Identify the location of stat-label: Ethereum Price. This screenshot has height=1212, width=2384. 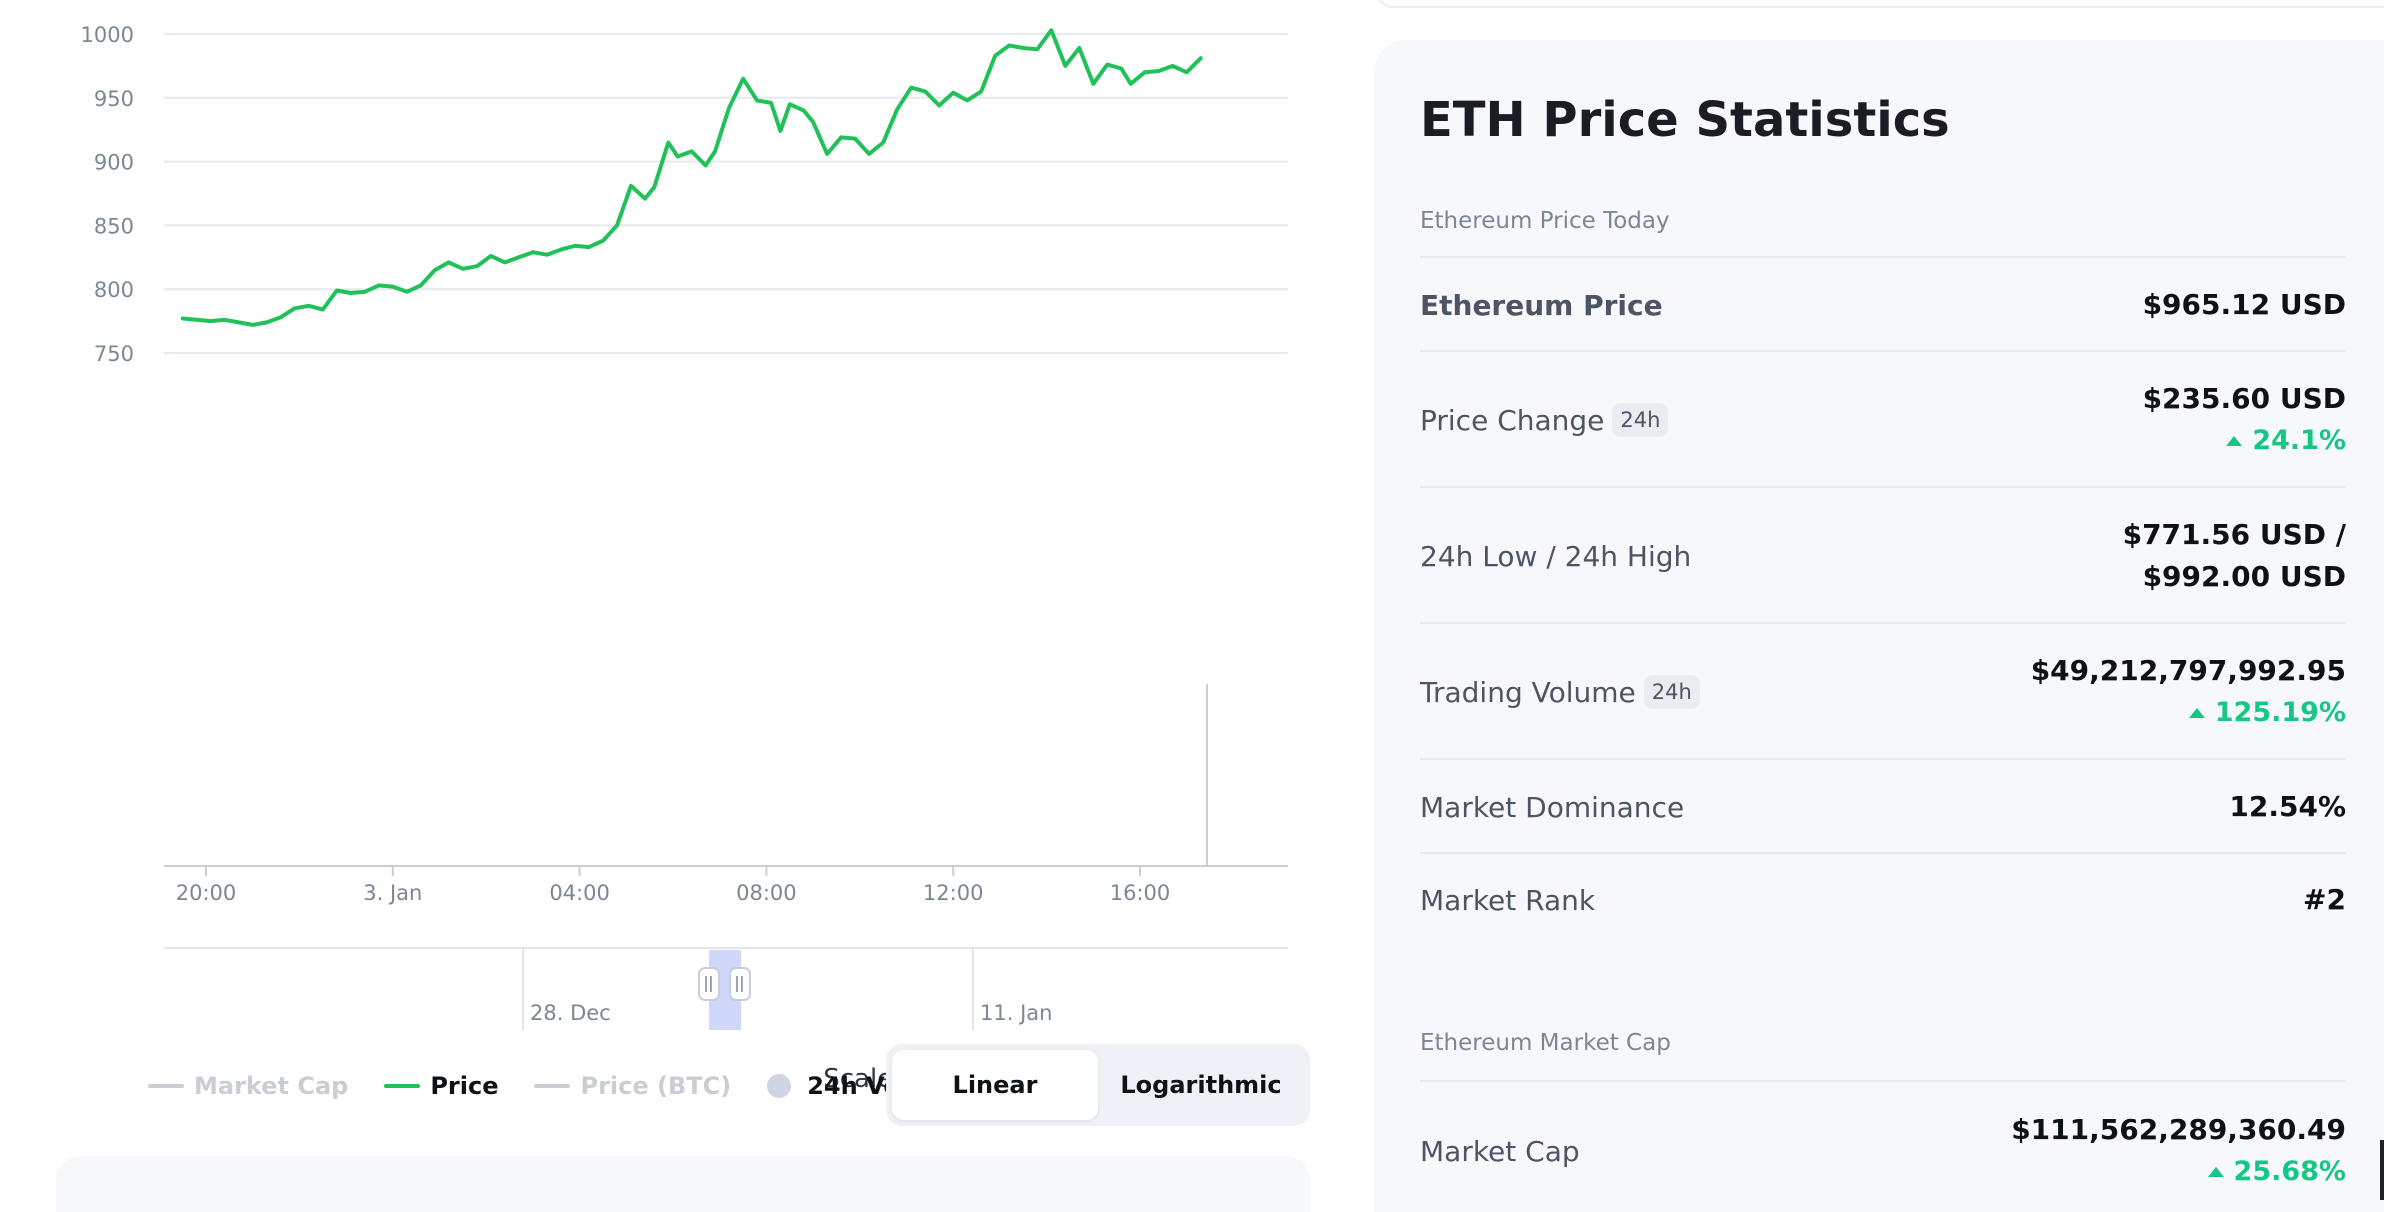
(1541, 305).